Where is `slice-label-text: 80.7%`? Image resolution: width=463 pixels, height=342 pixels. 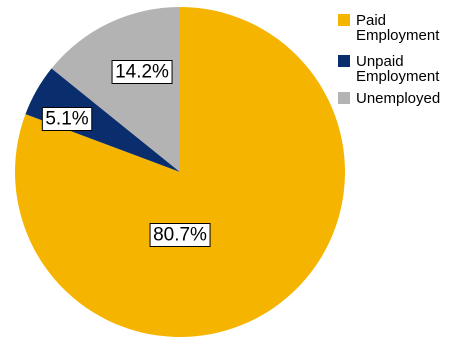
slice-label-text: 80.7% is located at coordinates (180, 235).